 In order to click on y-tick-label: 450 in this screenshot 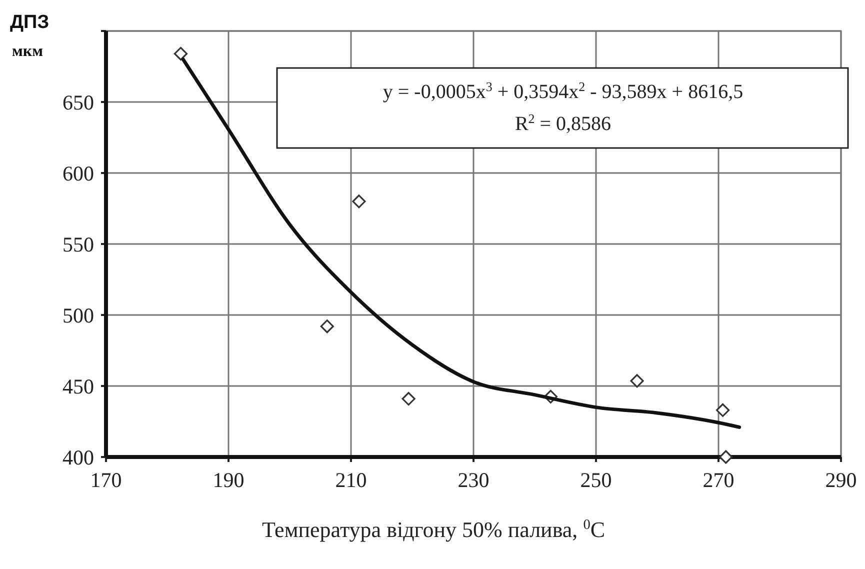, I will do `click(78, 386)`.